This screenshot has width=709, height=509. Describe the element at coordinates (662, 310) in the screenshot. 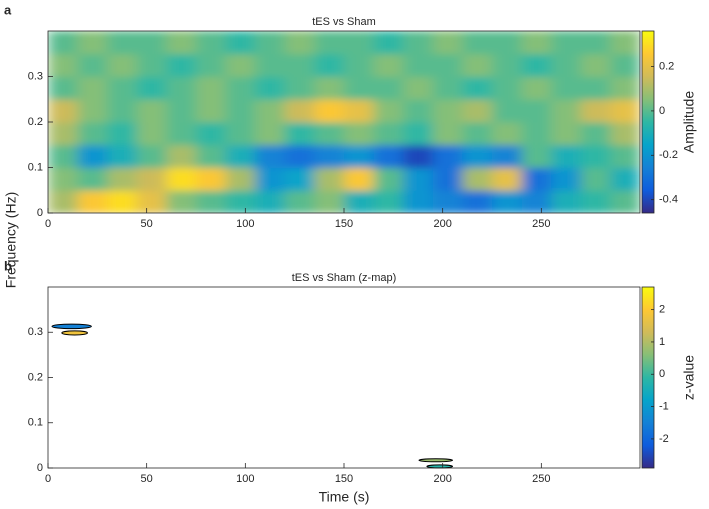

I see `colorbar-tick-label: 2` at that location.